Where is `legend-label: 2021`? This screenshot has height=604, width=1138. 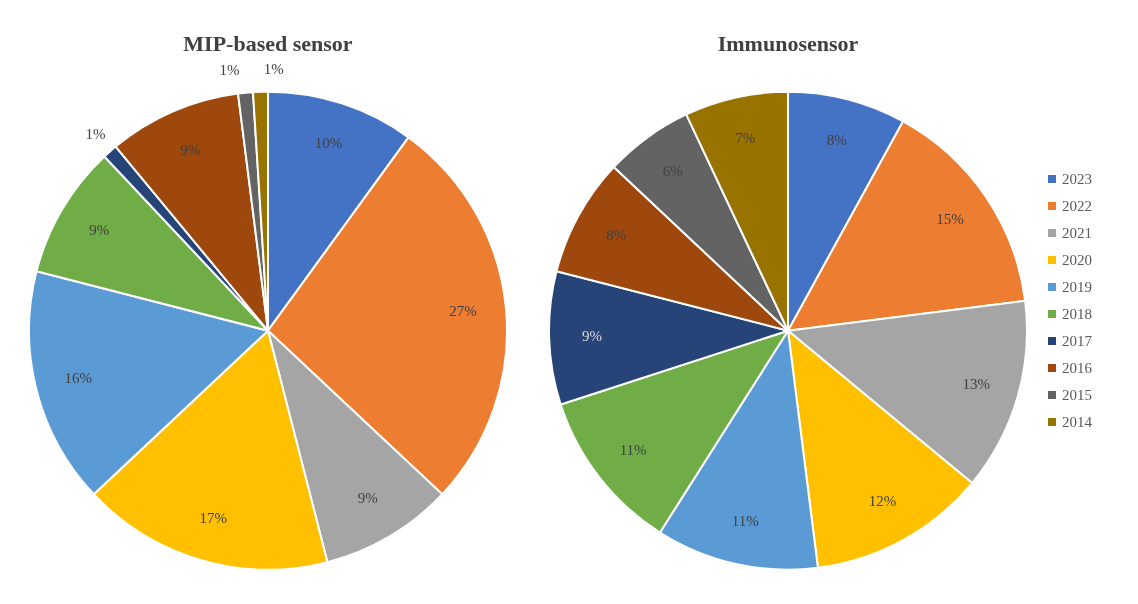 legend-label: 2021 is located at coordinates (1077, 233).